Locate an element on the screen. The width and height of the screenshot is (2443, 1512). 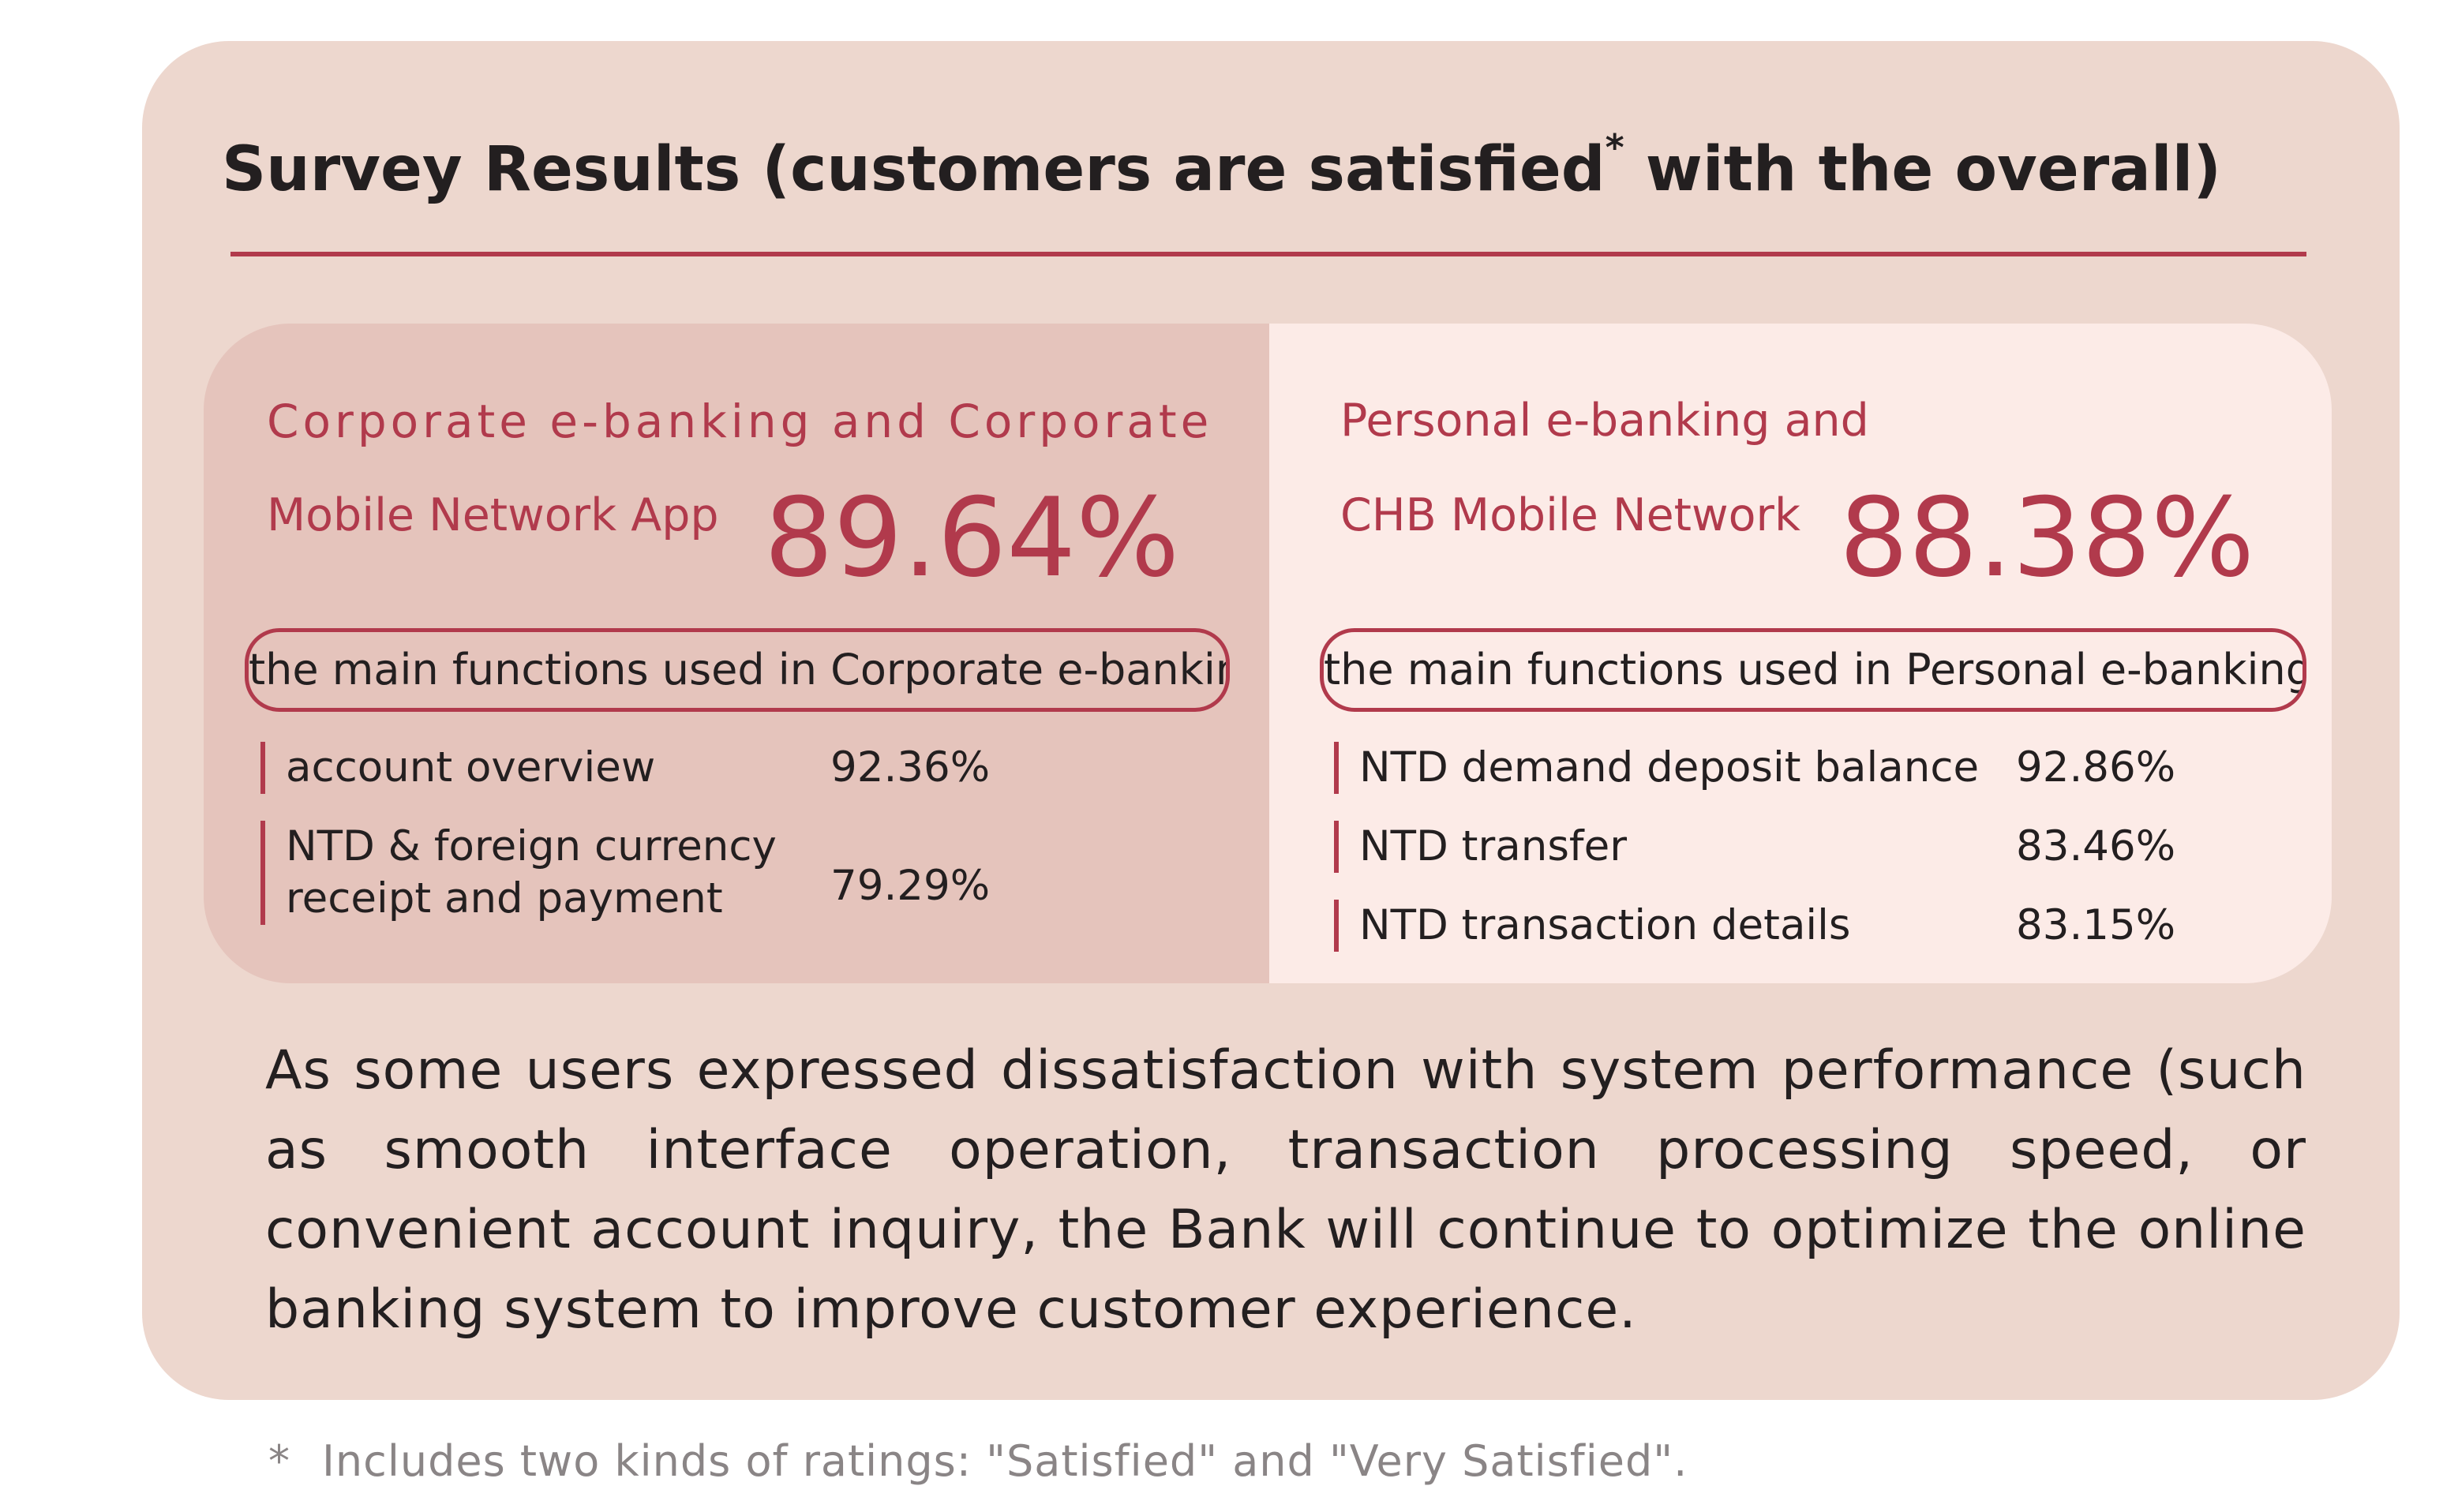
personal-heading-line1: Personal e-banking and is located at coordinates (1604, 421).